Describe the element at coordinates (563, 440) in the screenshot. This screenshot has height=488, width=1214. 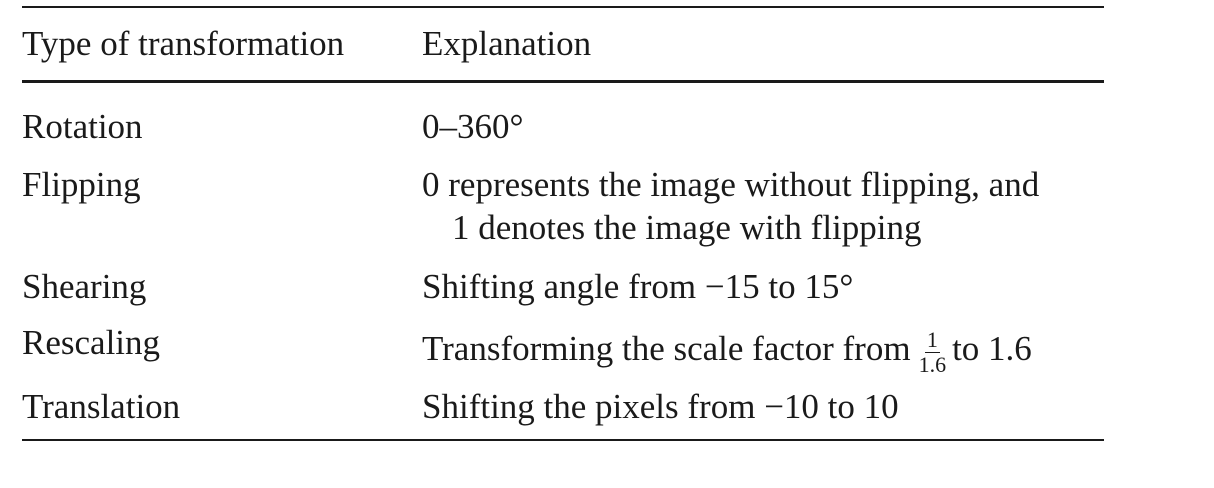
I see `table-bottom-rule` at that location.